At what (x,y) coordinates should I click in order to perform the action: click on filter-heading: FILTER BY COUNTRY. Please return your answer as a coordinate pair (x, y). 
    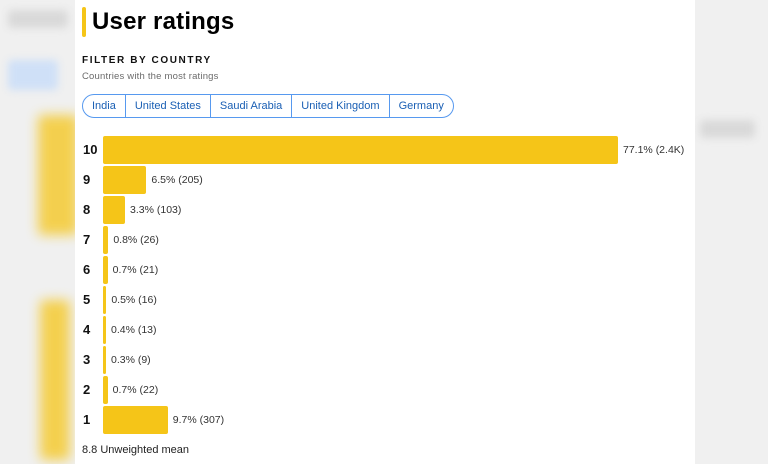
    Looking at the image, I should click on (147, 60).